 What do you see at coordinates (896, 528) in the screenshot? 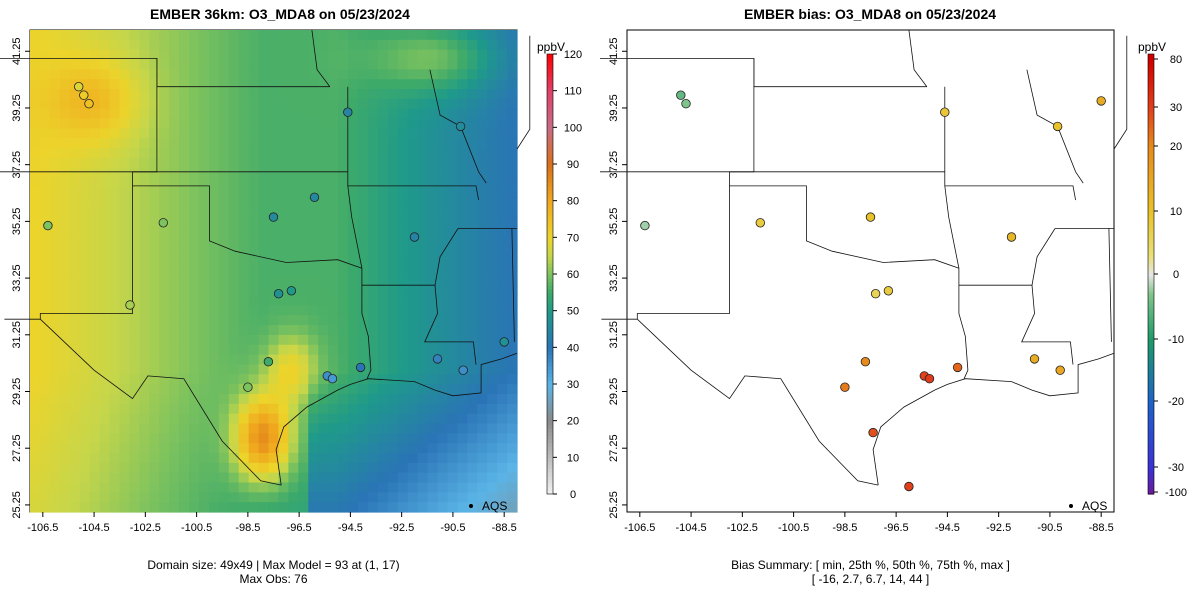
I see `x-tick-label: -96.5` at bounding box center [896, 528].